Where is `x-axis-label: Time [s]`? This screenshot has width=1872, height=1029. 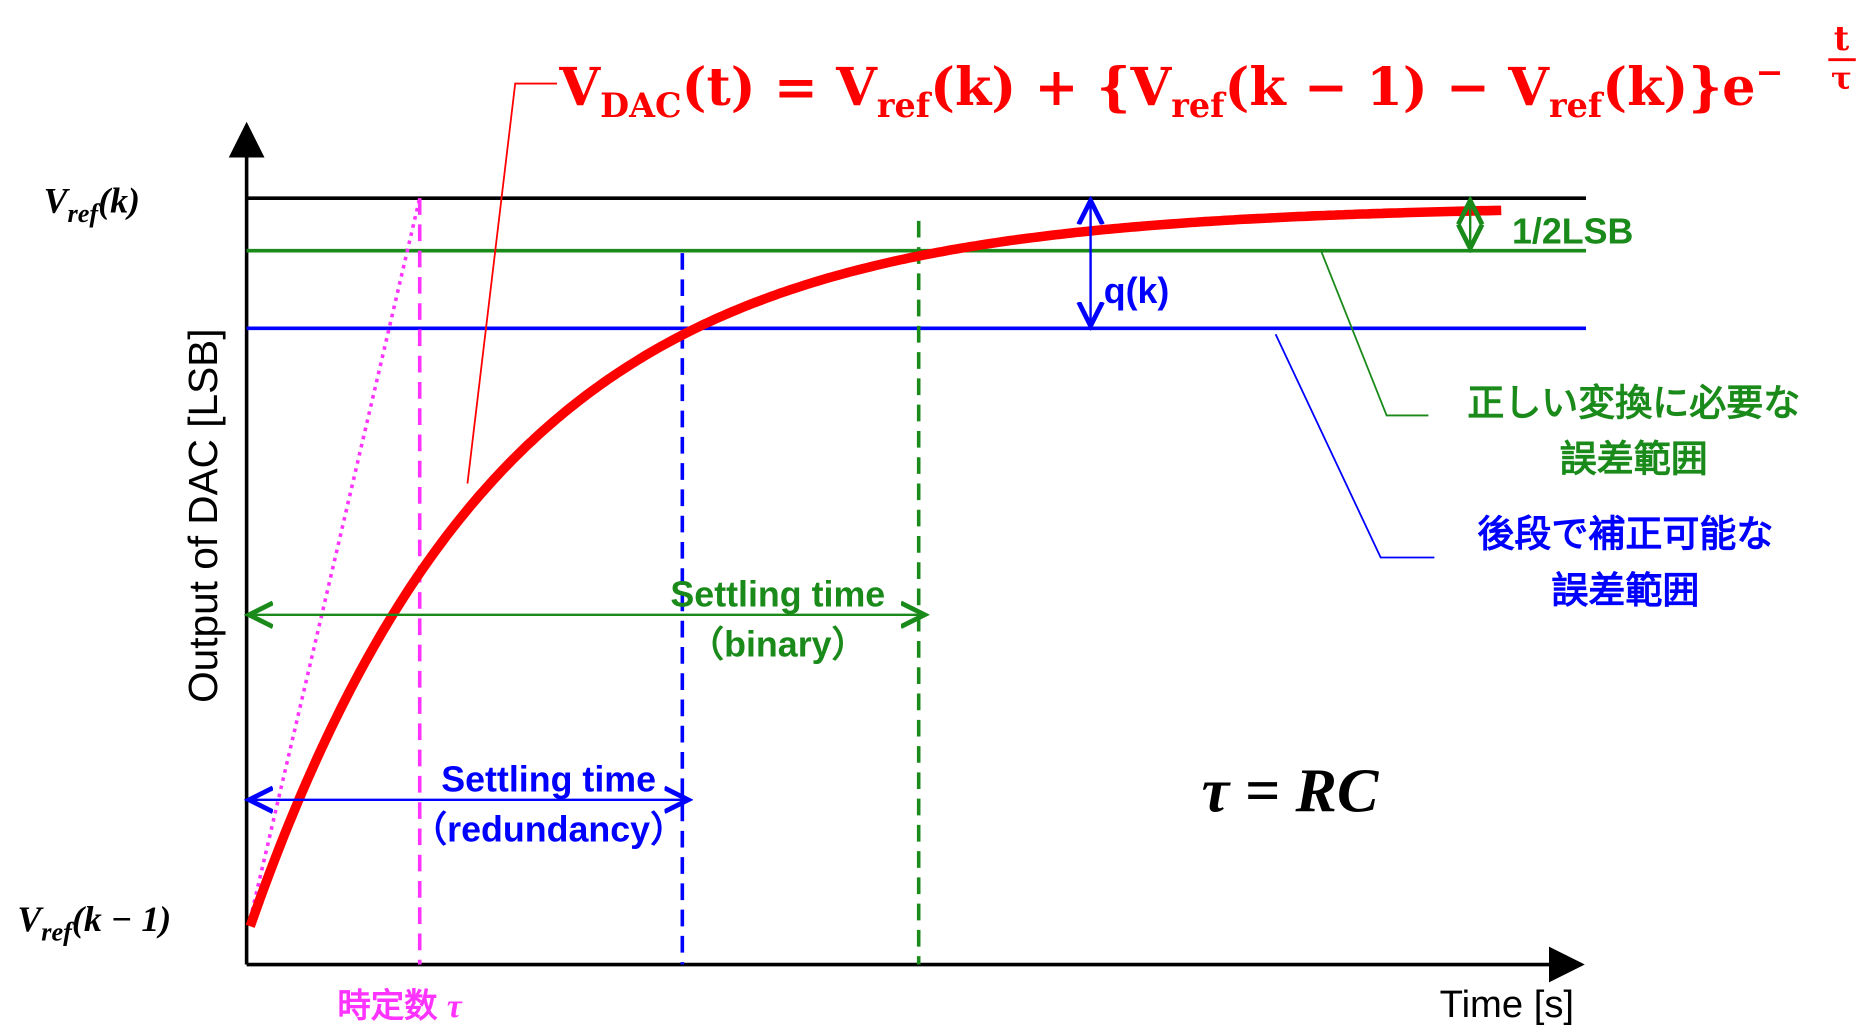 x-axis-label: Time [s] is located at coordinates (1507, 1004).